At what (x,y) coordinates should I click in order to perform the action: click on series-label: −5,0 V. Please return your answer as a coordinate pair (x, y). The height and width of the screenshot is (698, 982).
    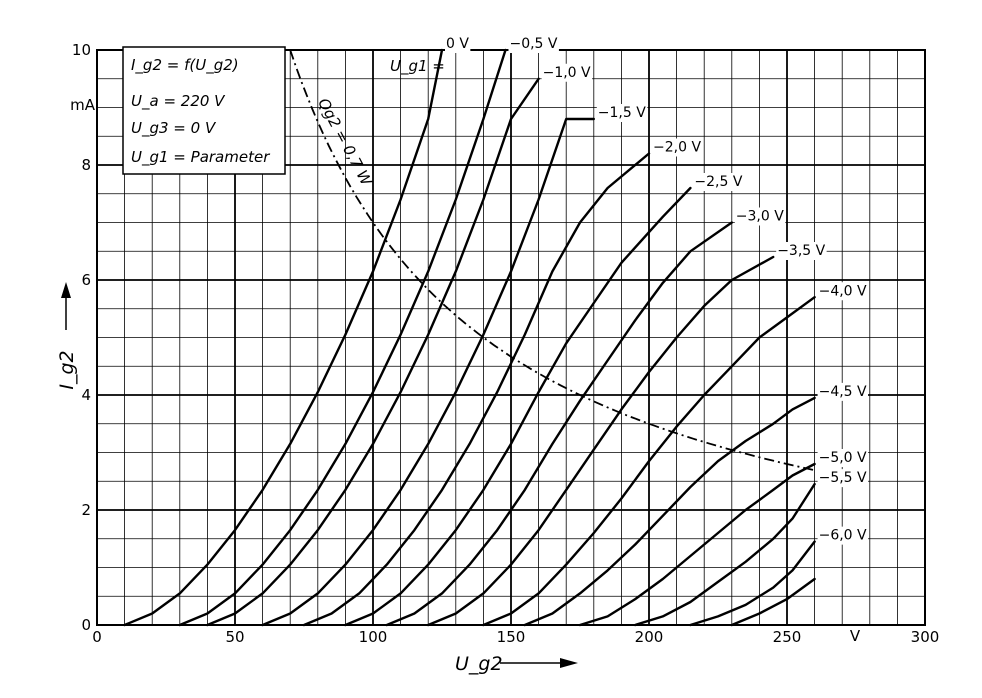
    Looking at the image, I should click on (843, 458).